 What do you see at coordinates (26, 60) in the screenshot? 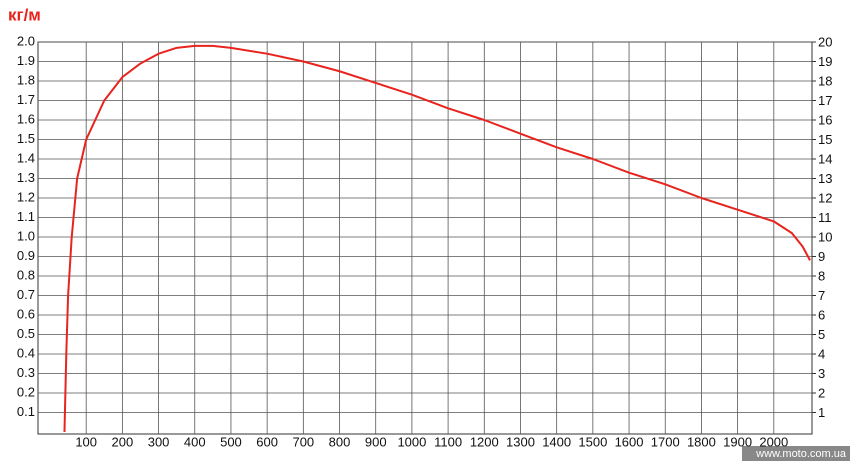
I see `y-tick-label: 1.9` at bounding box center [26, 60].